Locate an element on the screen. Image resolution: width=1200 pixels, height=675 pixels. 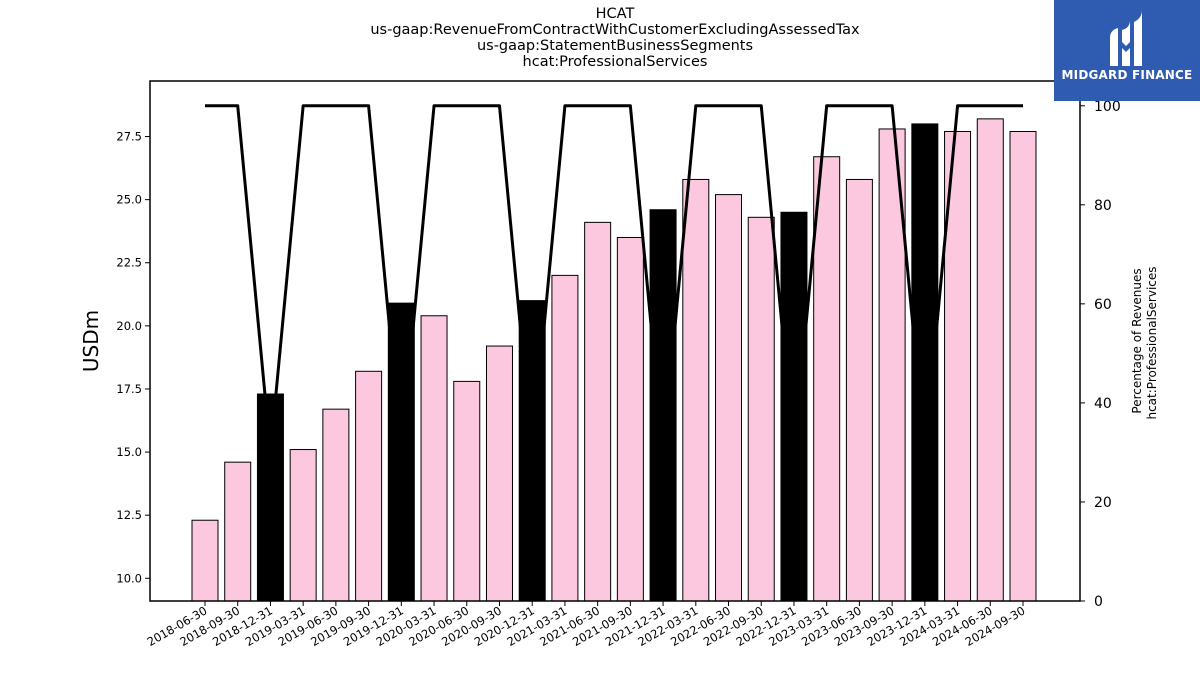
y-tick-label: 27.5 is located at coordinates (129, 137).